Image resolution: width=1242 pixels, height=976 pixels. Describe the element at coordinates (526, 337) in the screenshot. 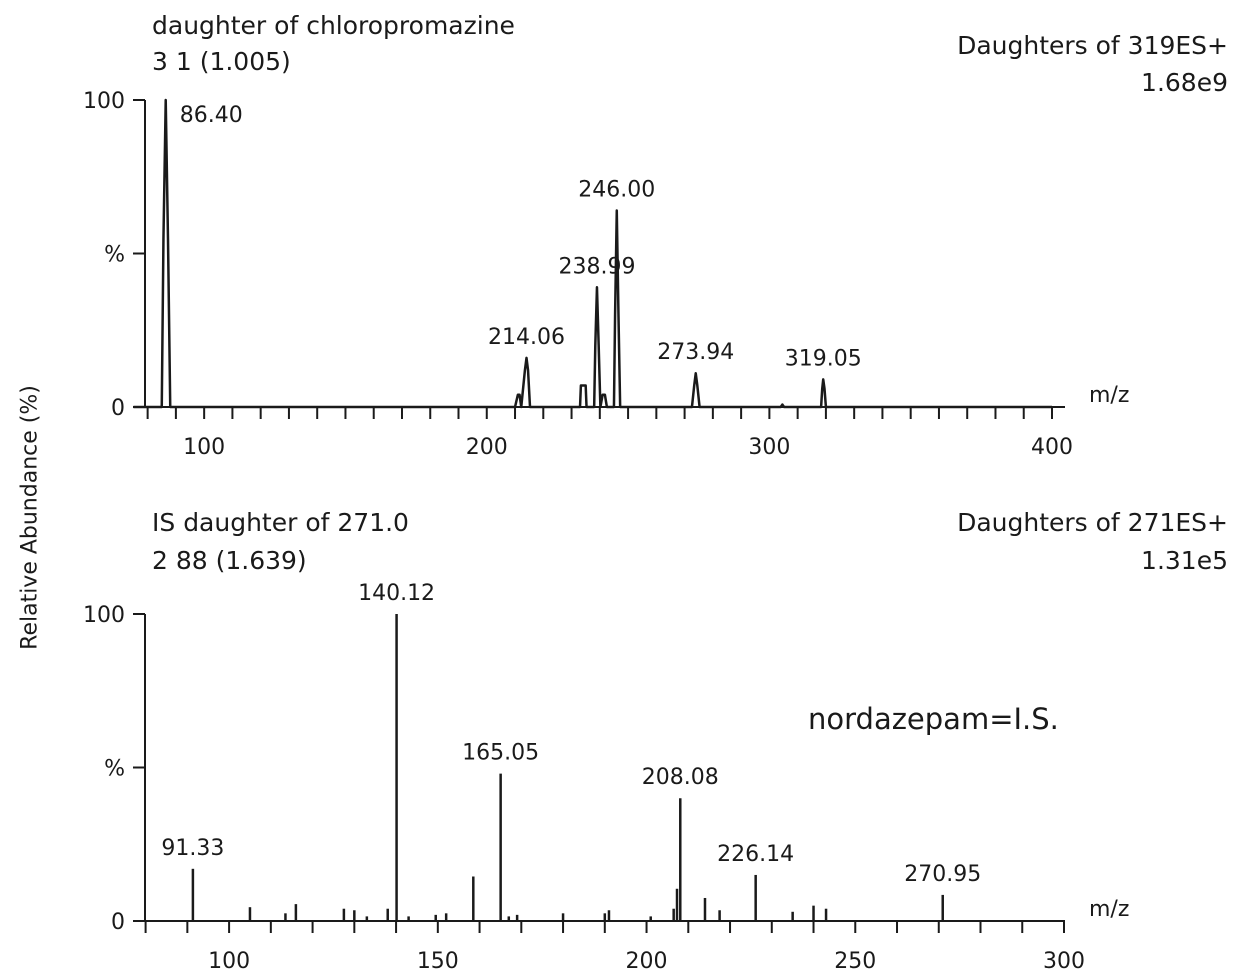

I see `peak-label: 214.06` at that location.